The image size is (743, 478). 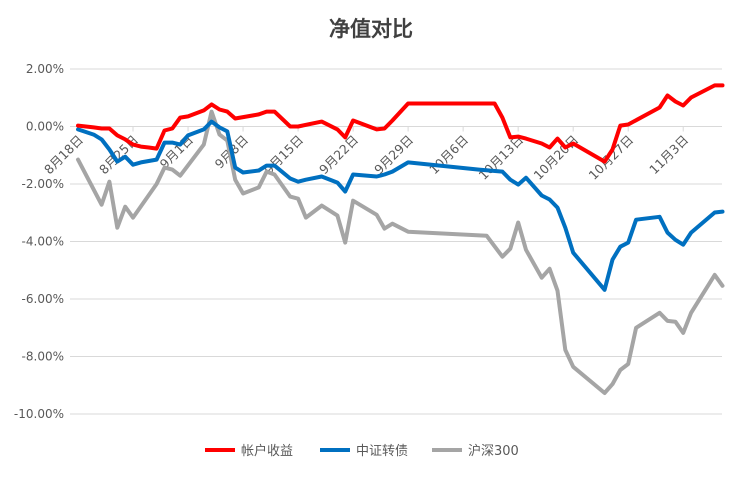 What do you see at coordinates (43, 357) in the screenshot?
I see `y-tick-label: -8.00%` at bounding box center [43, 357].